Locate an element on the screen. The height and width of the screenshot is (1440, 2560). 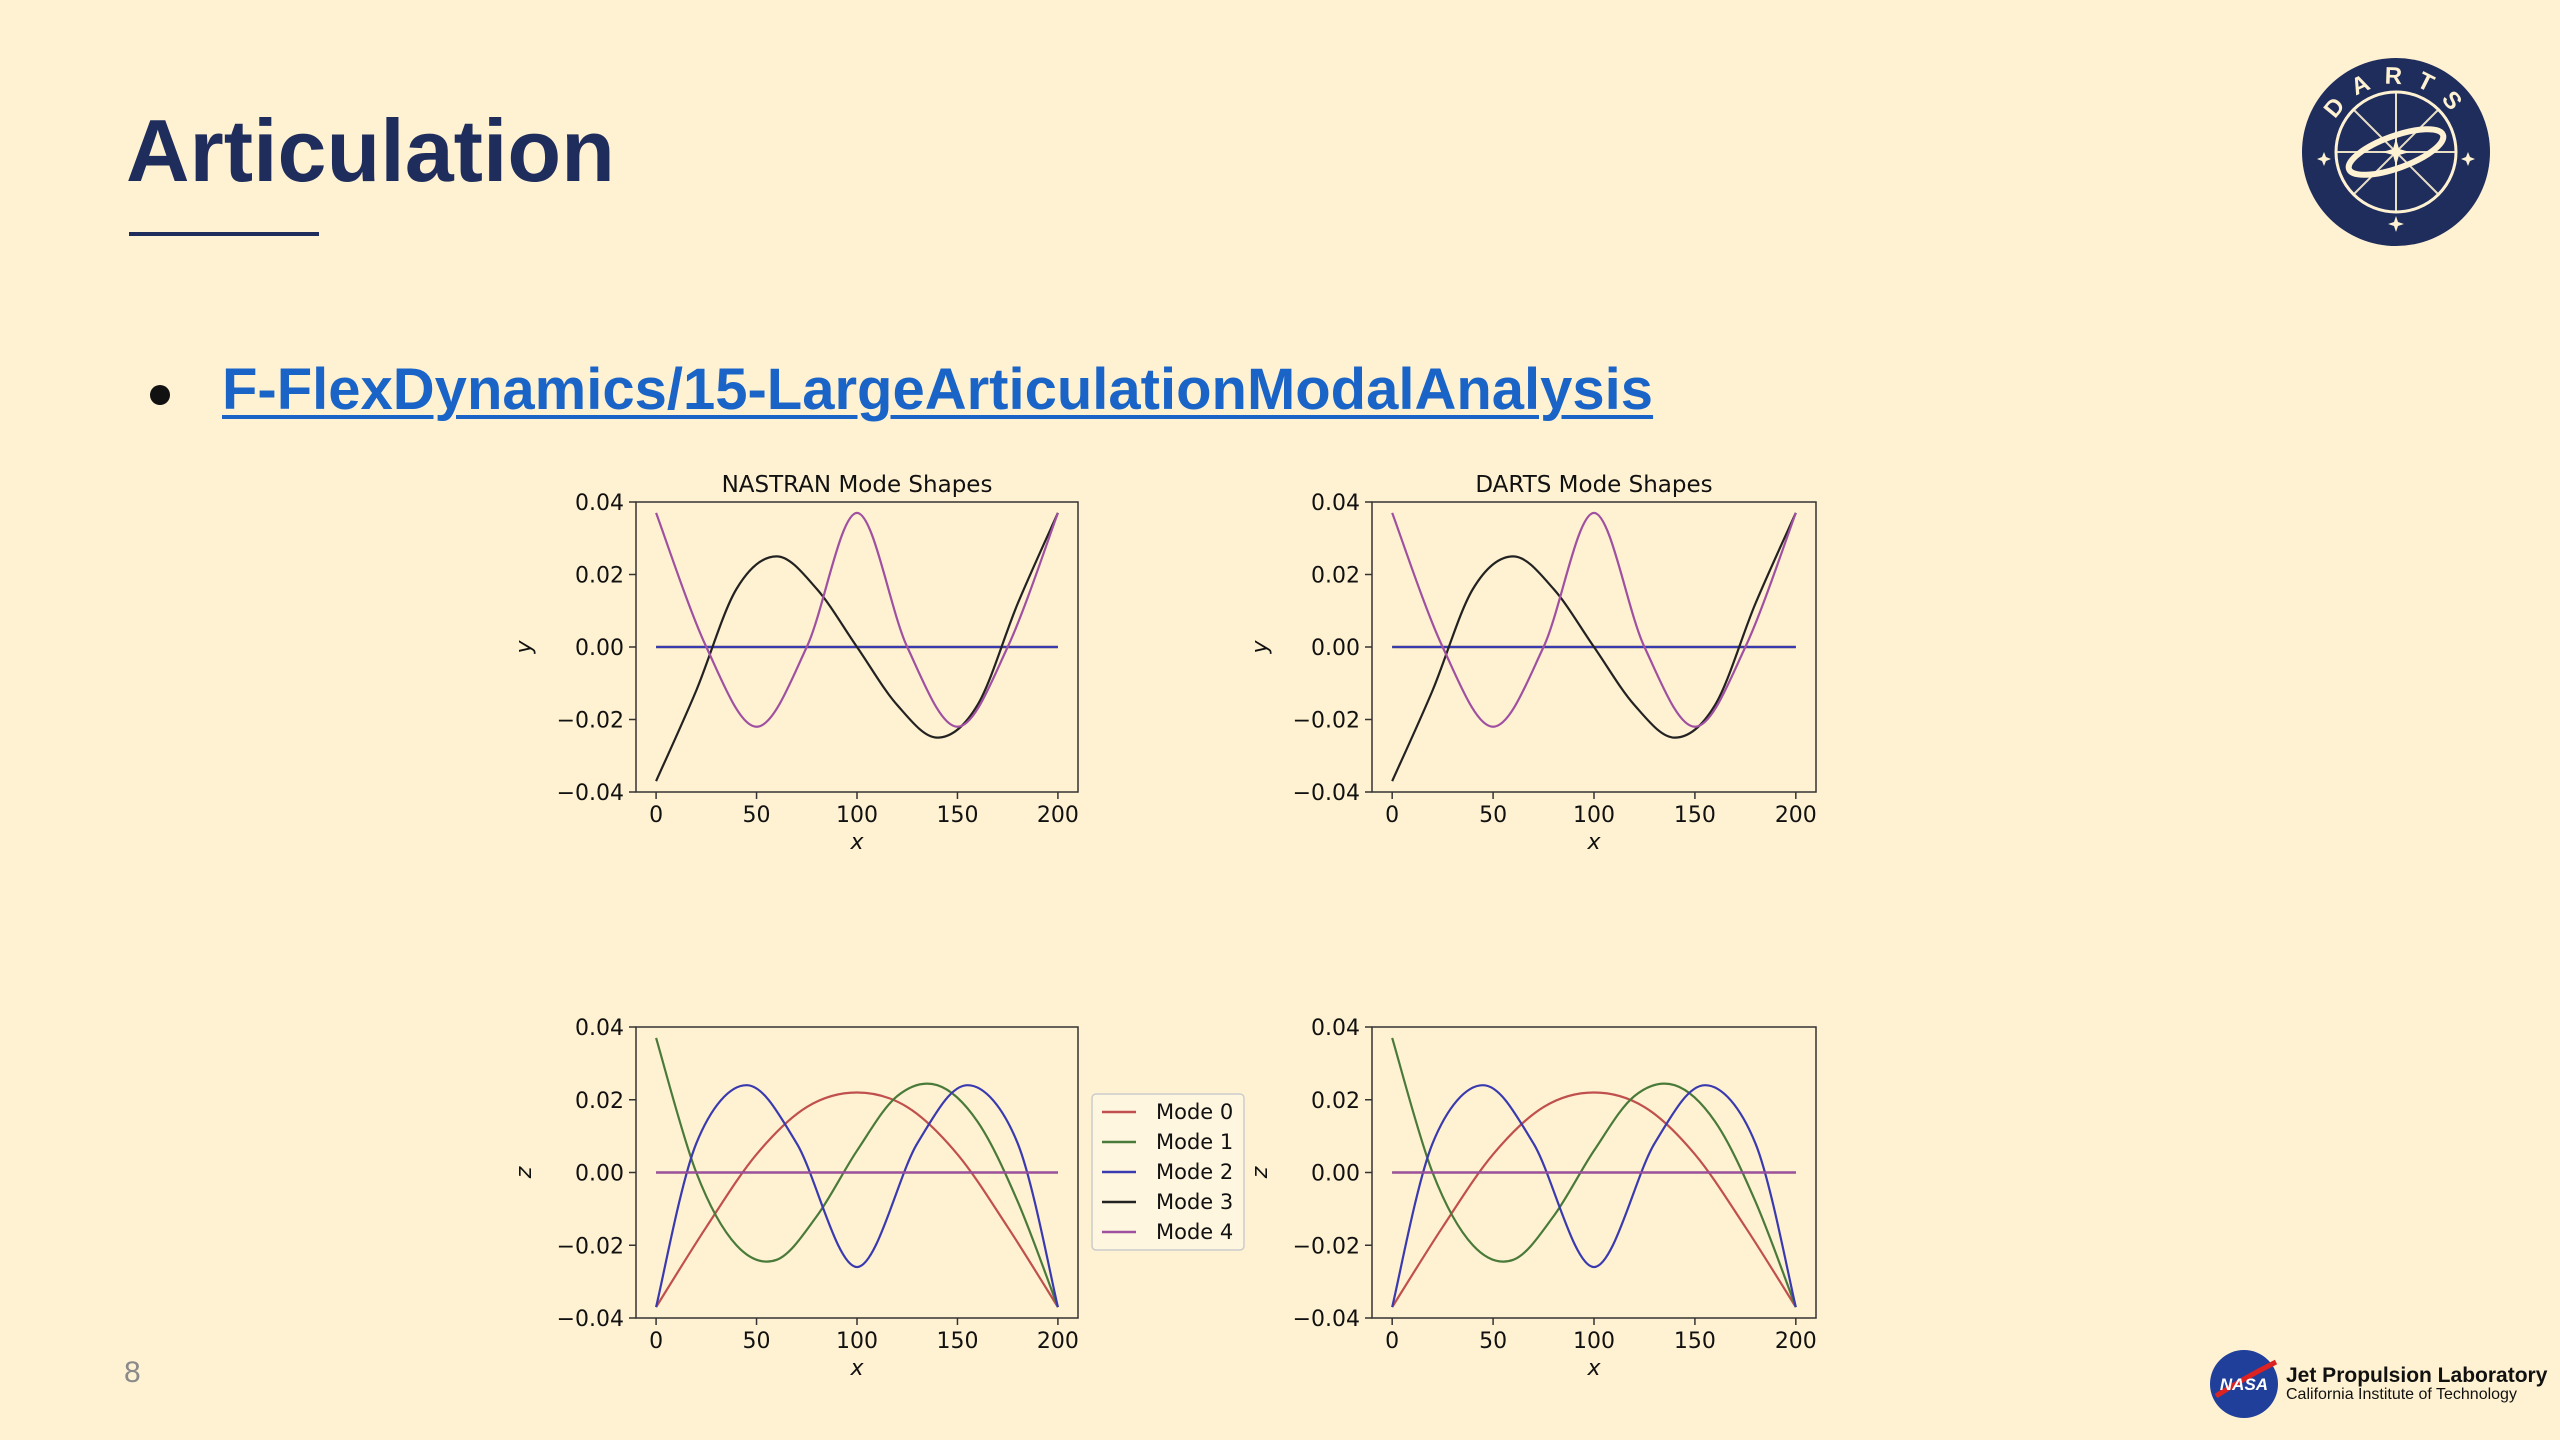
legend: Mode 0 Mode 1 Mode 2 Mode 3 Mode 4 is located at coordinates (1168, 1172).